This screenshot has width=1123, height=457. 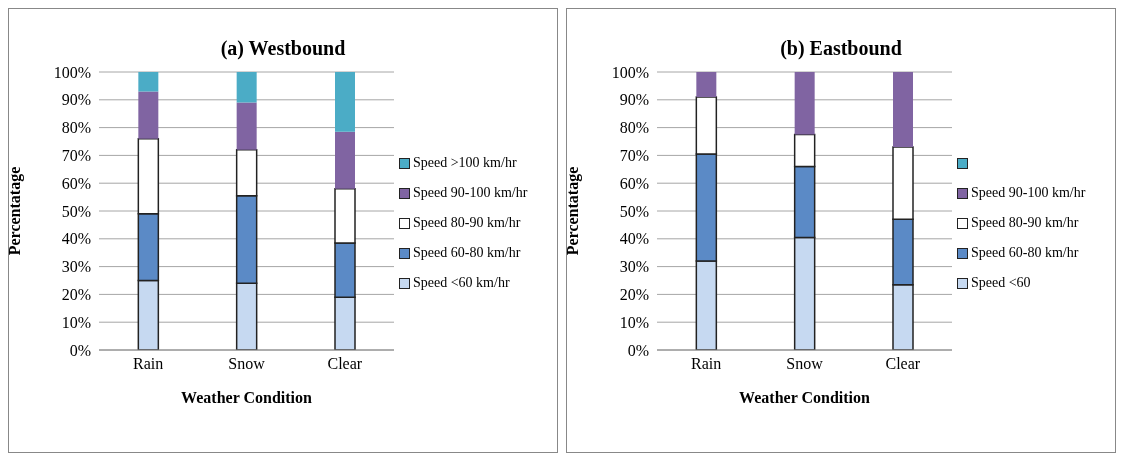 I want to click on chart-title: (b) Eastbound, so click(x=841, y=48).